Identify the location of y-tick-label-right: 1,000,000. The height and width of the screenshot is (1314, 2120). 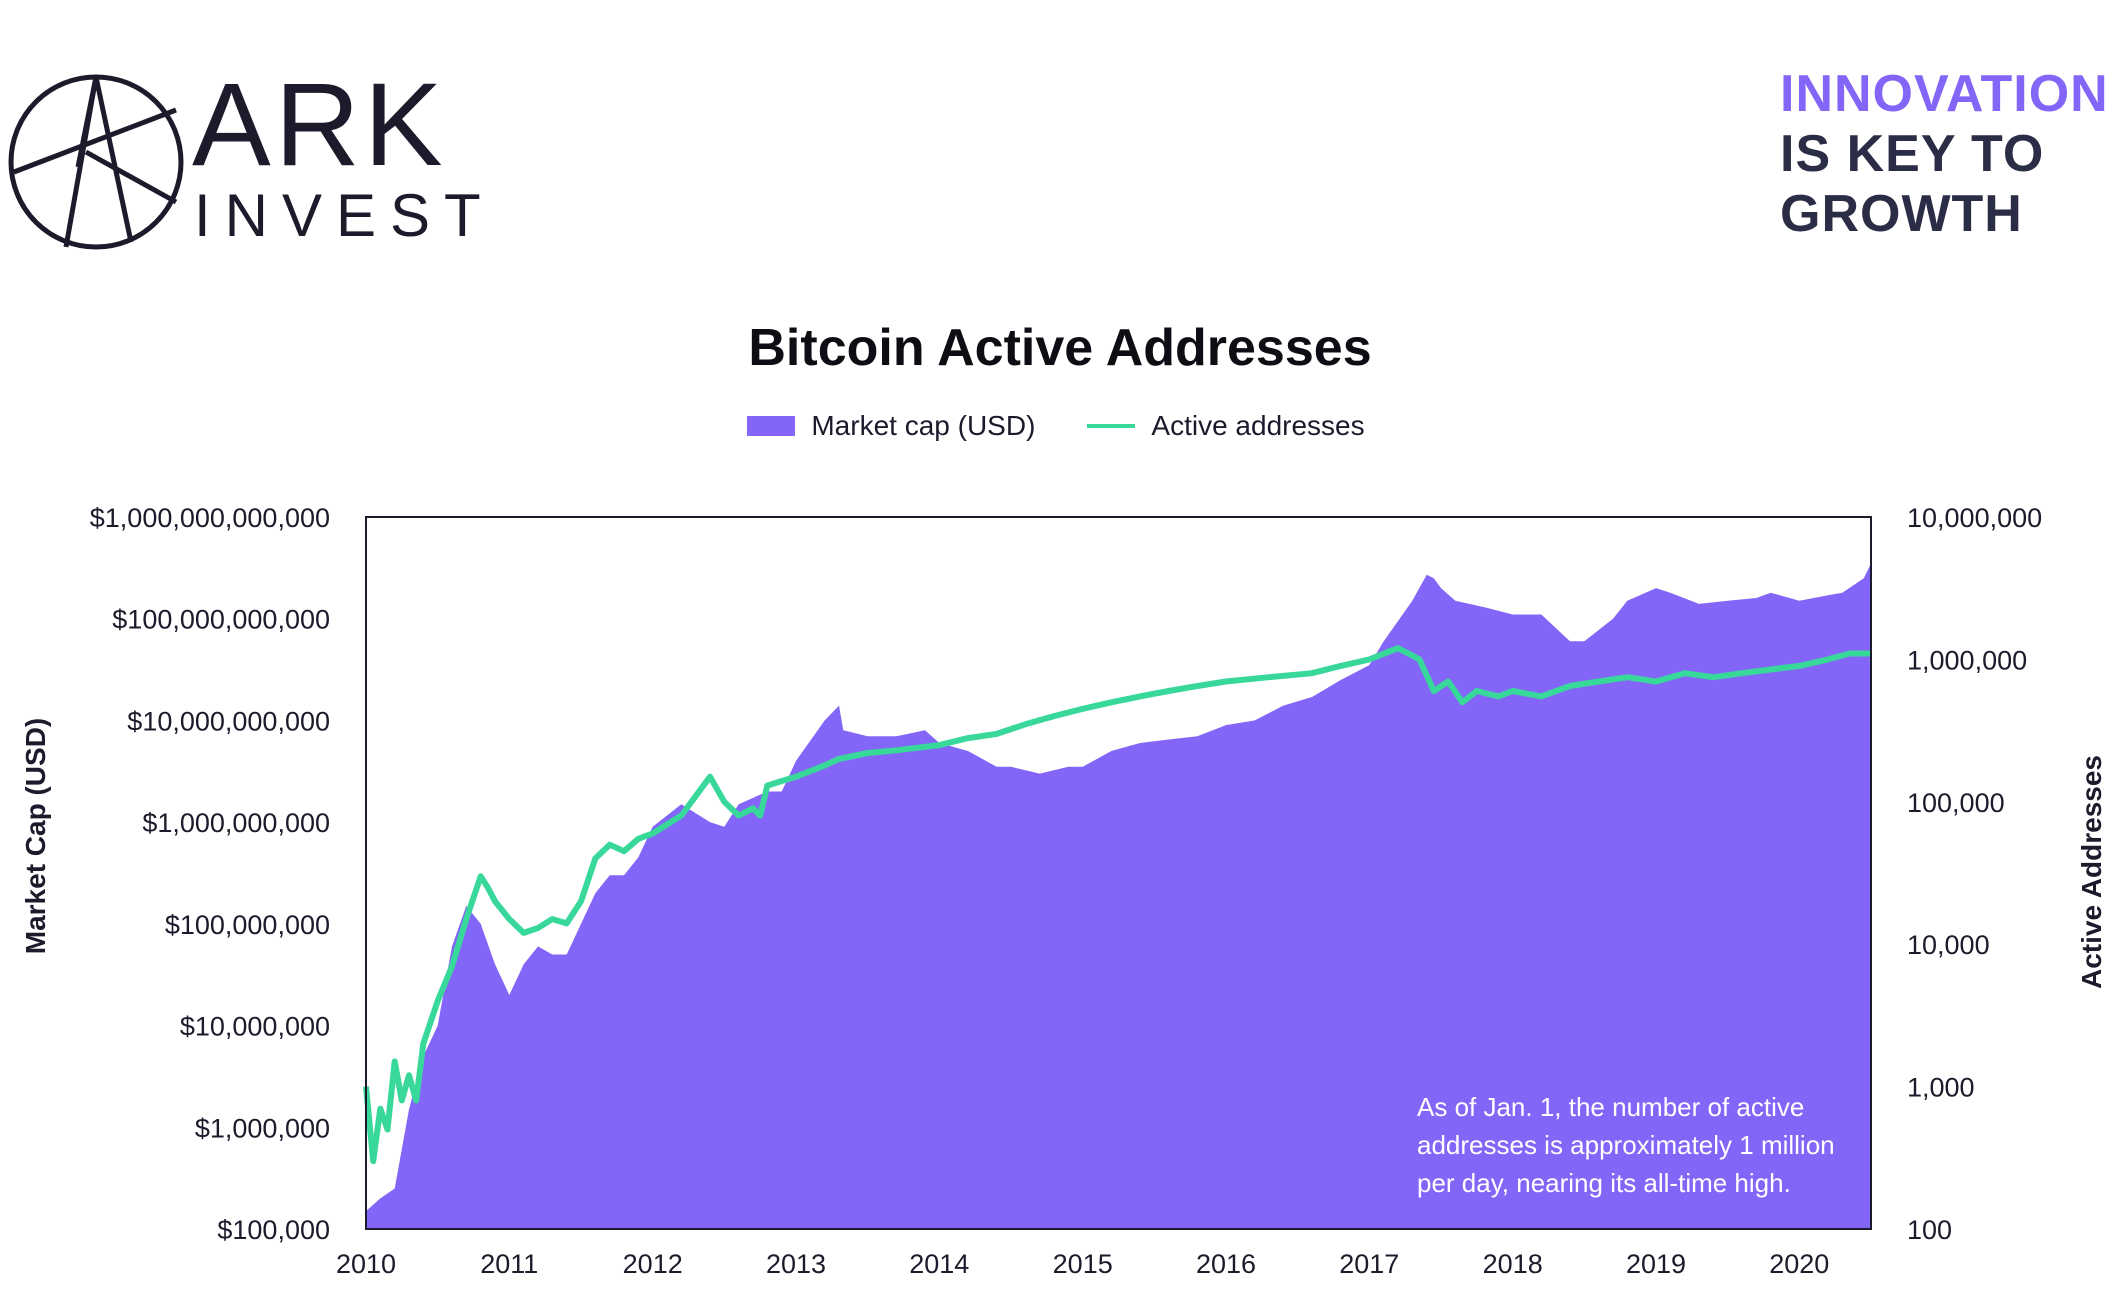
(1967, 660).